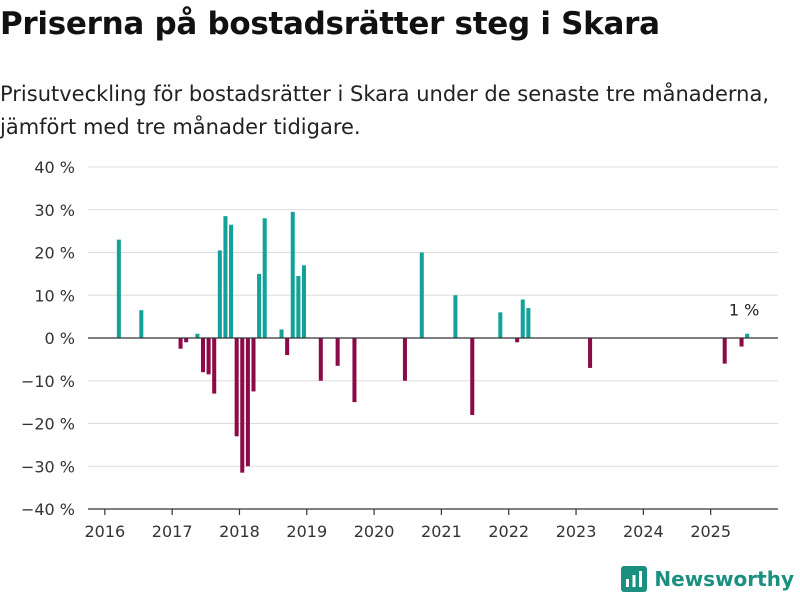 This screenshot has height=600, width=800. Describe the element at coordinates (54, 167) in the screenshot. I see `y-tick-label: 40 %` at that location.